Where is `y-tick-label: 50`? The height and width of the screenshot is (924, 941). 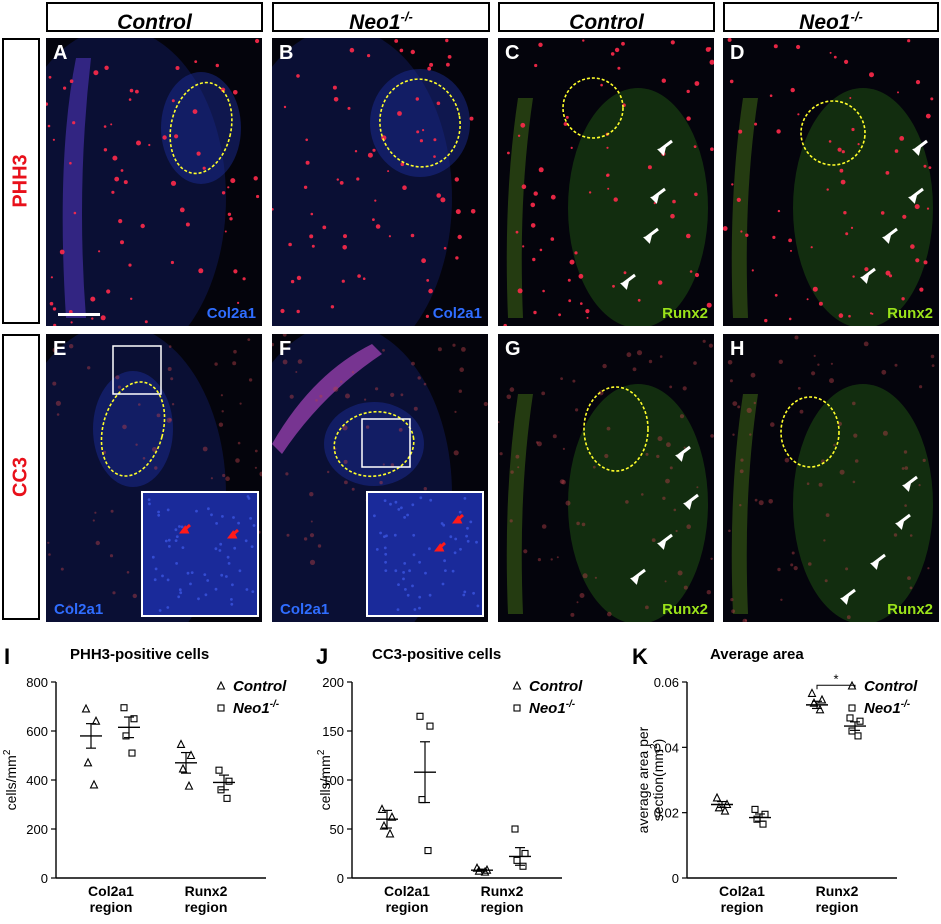 y-tick-label: 50 is located at coordinates (337, 829).